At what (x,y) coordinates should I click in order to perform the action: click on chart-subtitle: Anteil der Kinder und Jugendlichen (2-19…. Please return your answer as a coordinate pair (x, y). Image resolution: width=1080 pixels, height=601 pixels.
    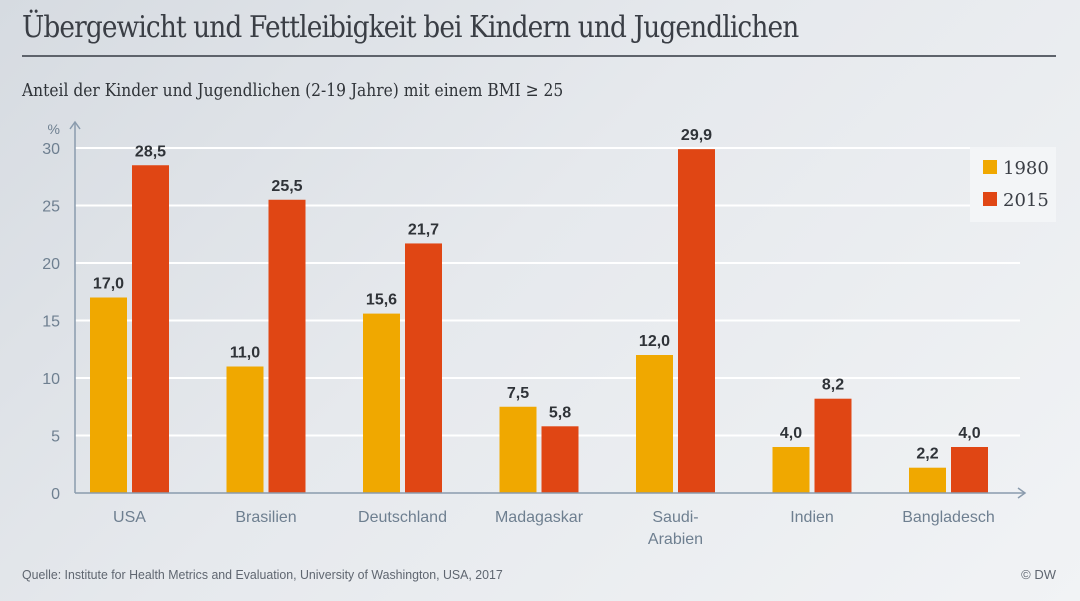
    Looking at the image, I should click on (293, 90).